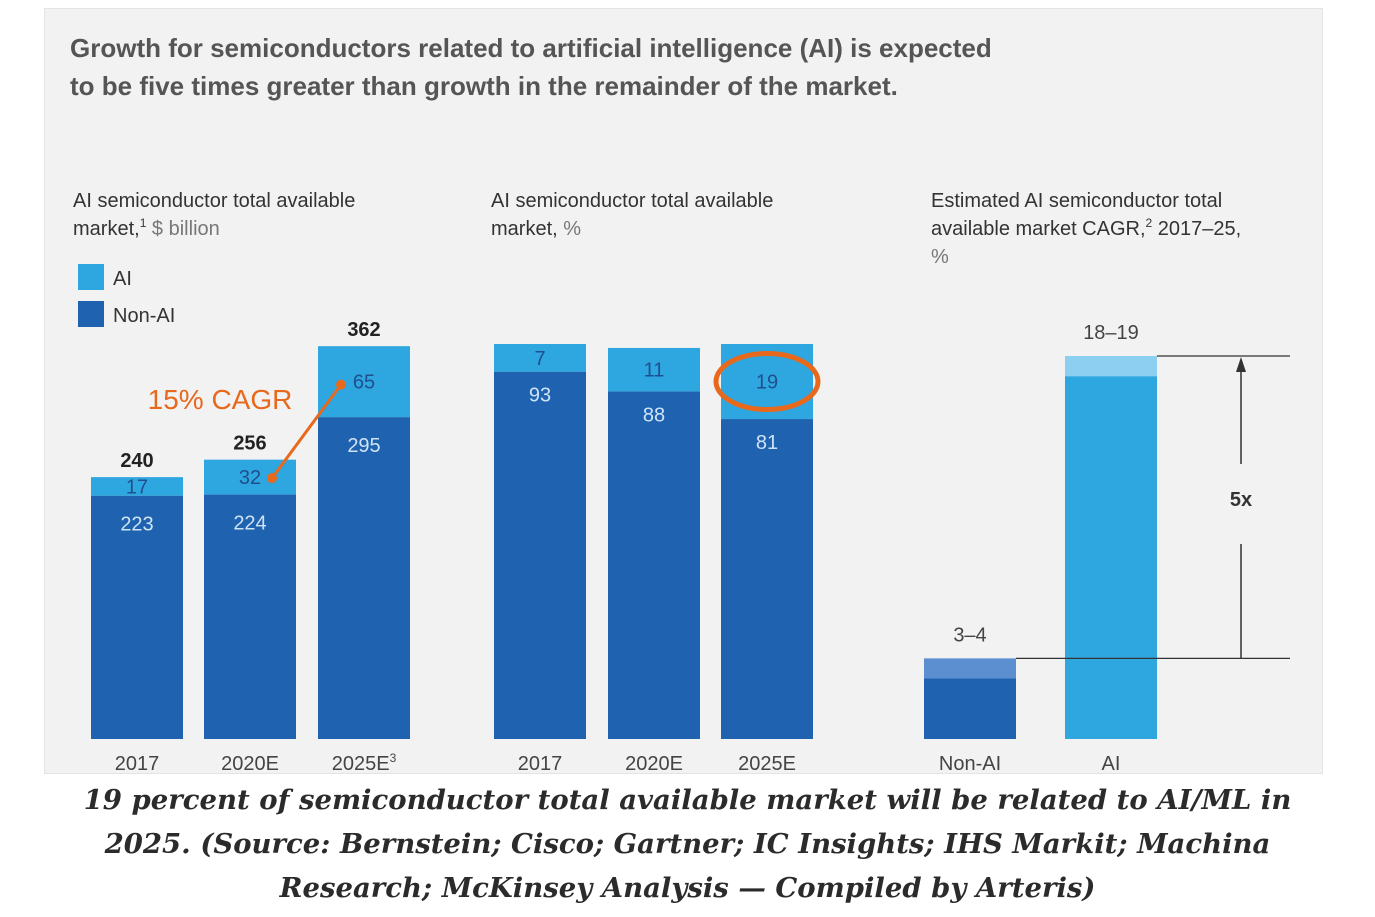 The width and height of the screenshot is (1375, 917). I want to click on legend-ai-label: AI, so click(122, 279).